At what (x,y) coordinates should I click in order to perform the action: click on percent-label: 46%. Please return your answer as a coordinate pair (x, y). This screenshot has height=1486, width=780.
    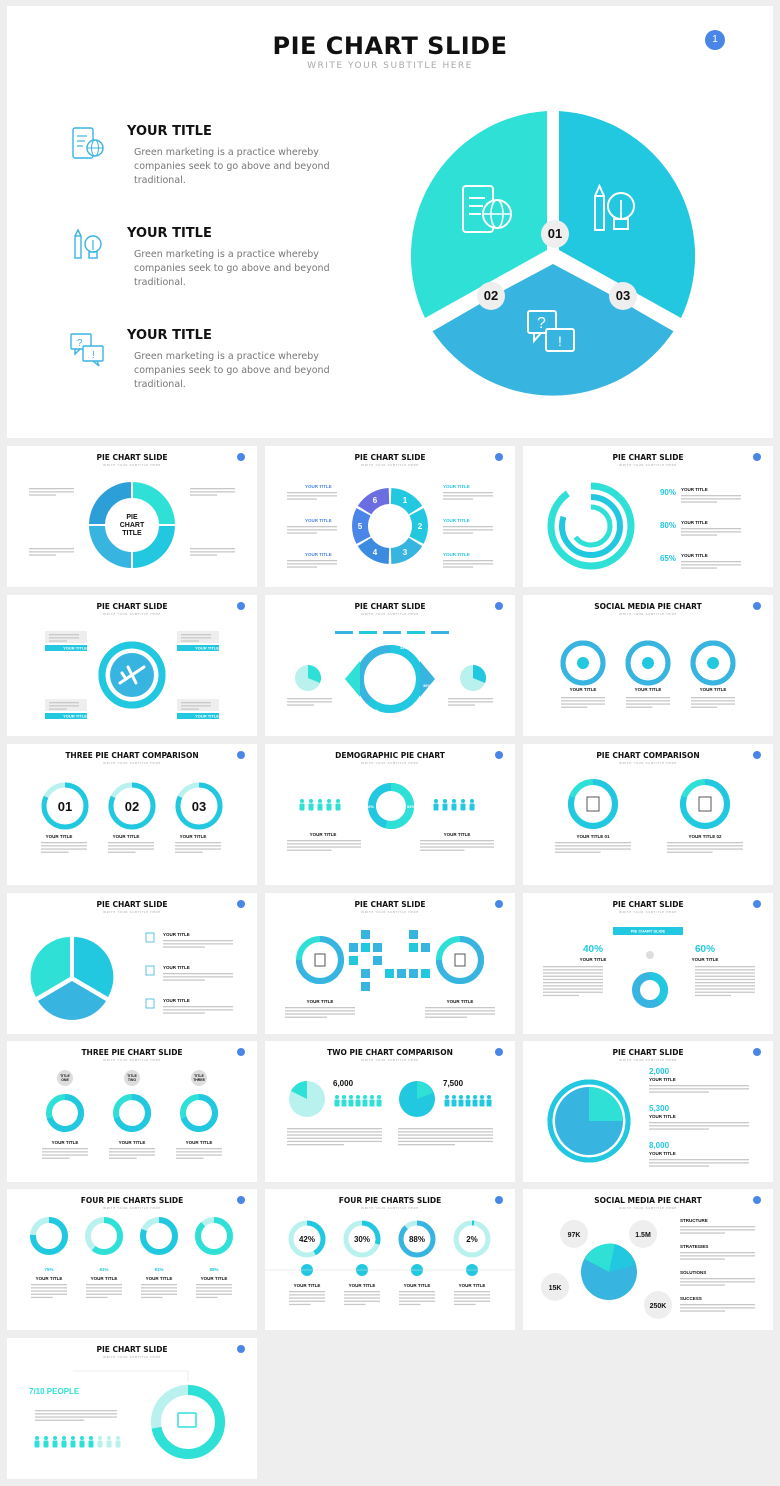
    Looking at the image, I should click on (370, 806).